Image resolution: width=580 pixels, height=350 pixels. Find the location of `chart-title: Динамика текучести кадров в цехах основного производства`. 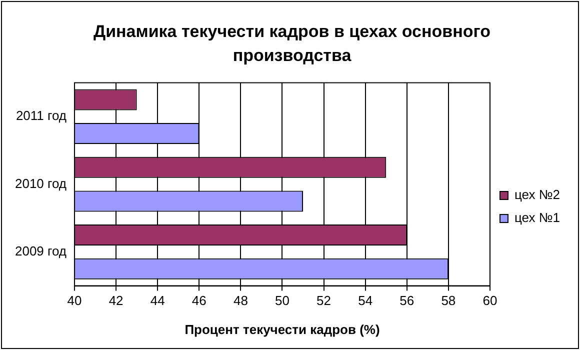

chart-title: Динамика текучести кадров в цехах основного производства is located at coordinates (292, 44).